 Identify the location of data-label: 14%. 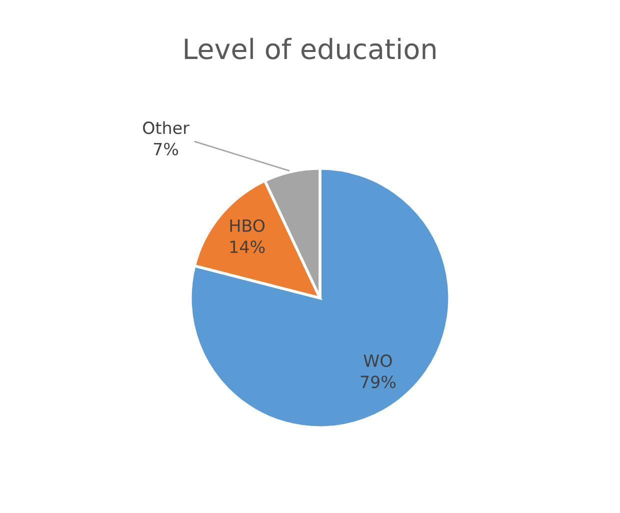
(247, 247).